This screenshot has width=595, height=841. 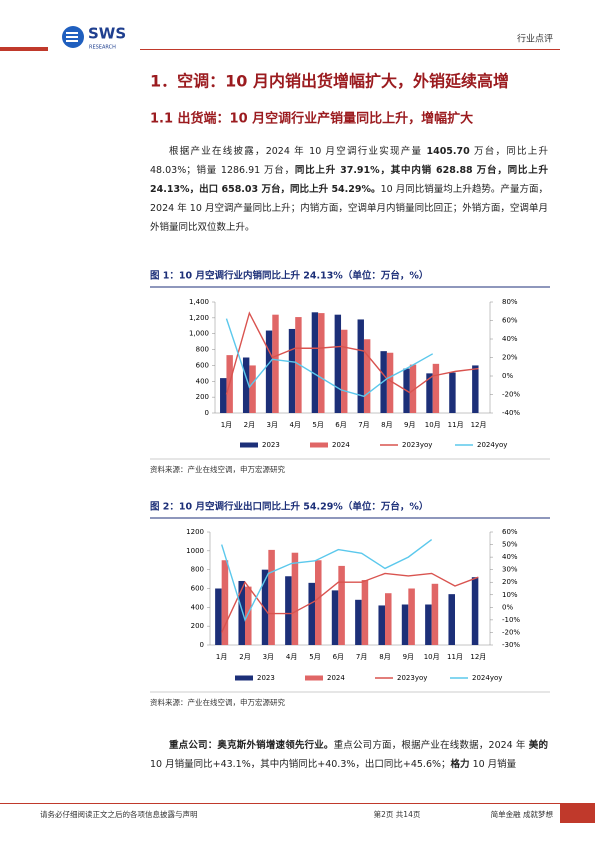 What do you see at coordinates (119, 814) in the screenshot?
I see `footer-disclaimer: 请务必仔细阅读正文之后的各项信息披露与声明` at bounding box center [119, 814].